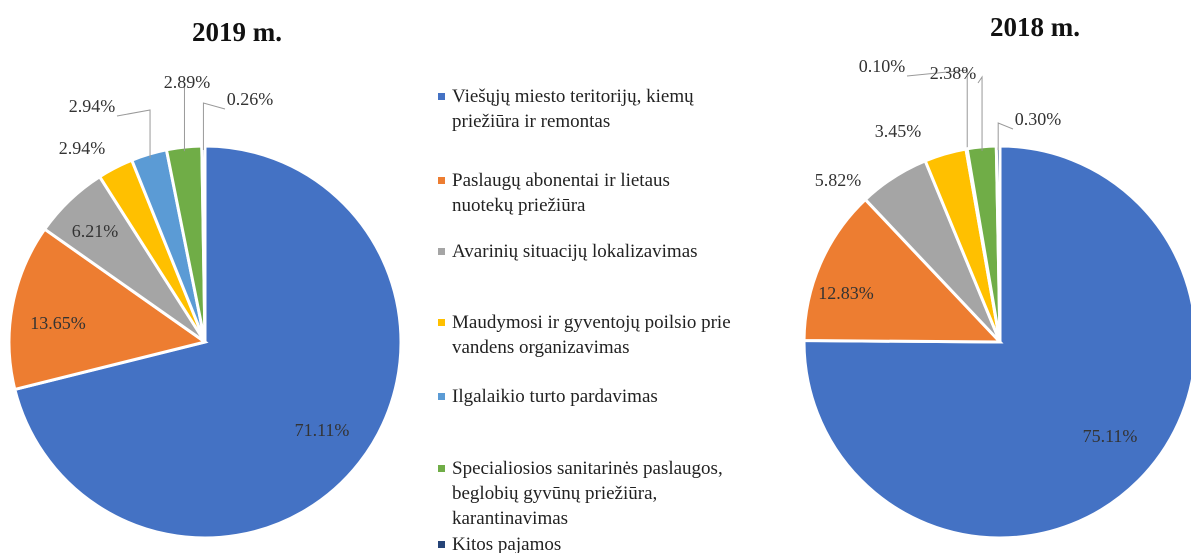 This screenshot has height=553, width=1191. What do you see at coordinates (882, 66) in the screenshot?
I see `data-label: 0.10%` at bounding box center [882, 66].